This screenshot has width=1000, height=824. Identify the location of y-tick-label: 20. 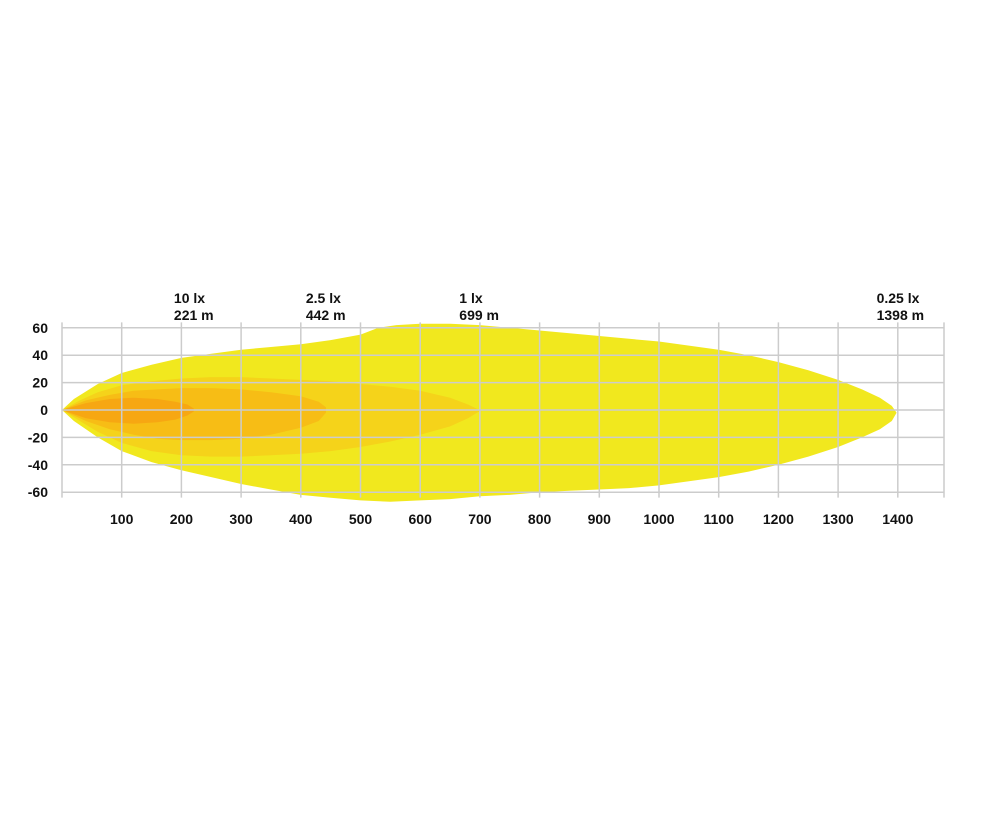
(40, 383).